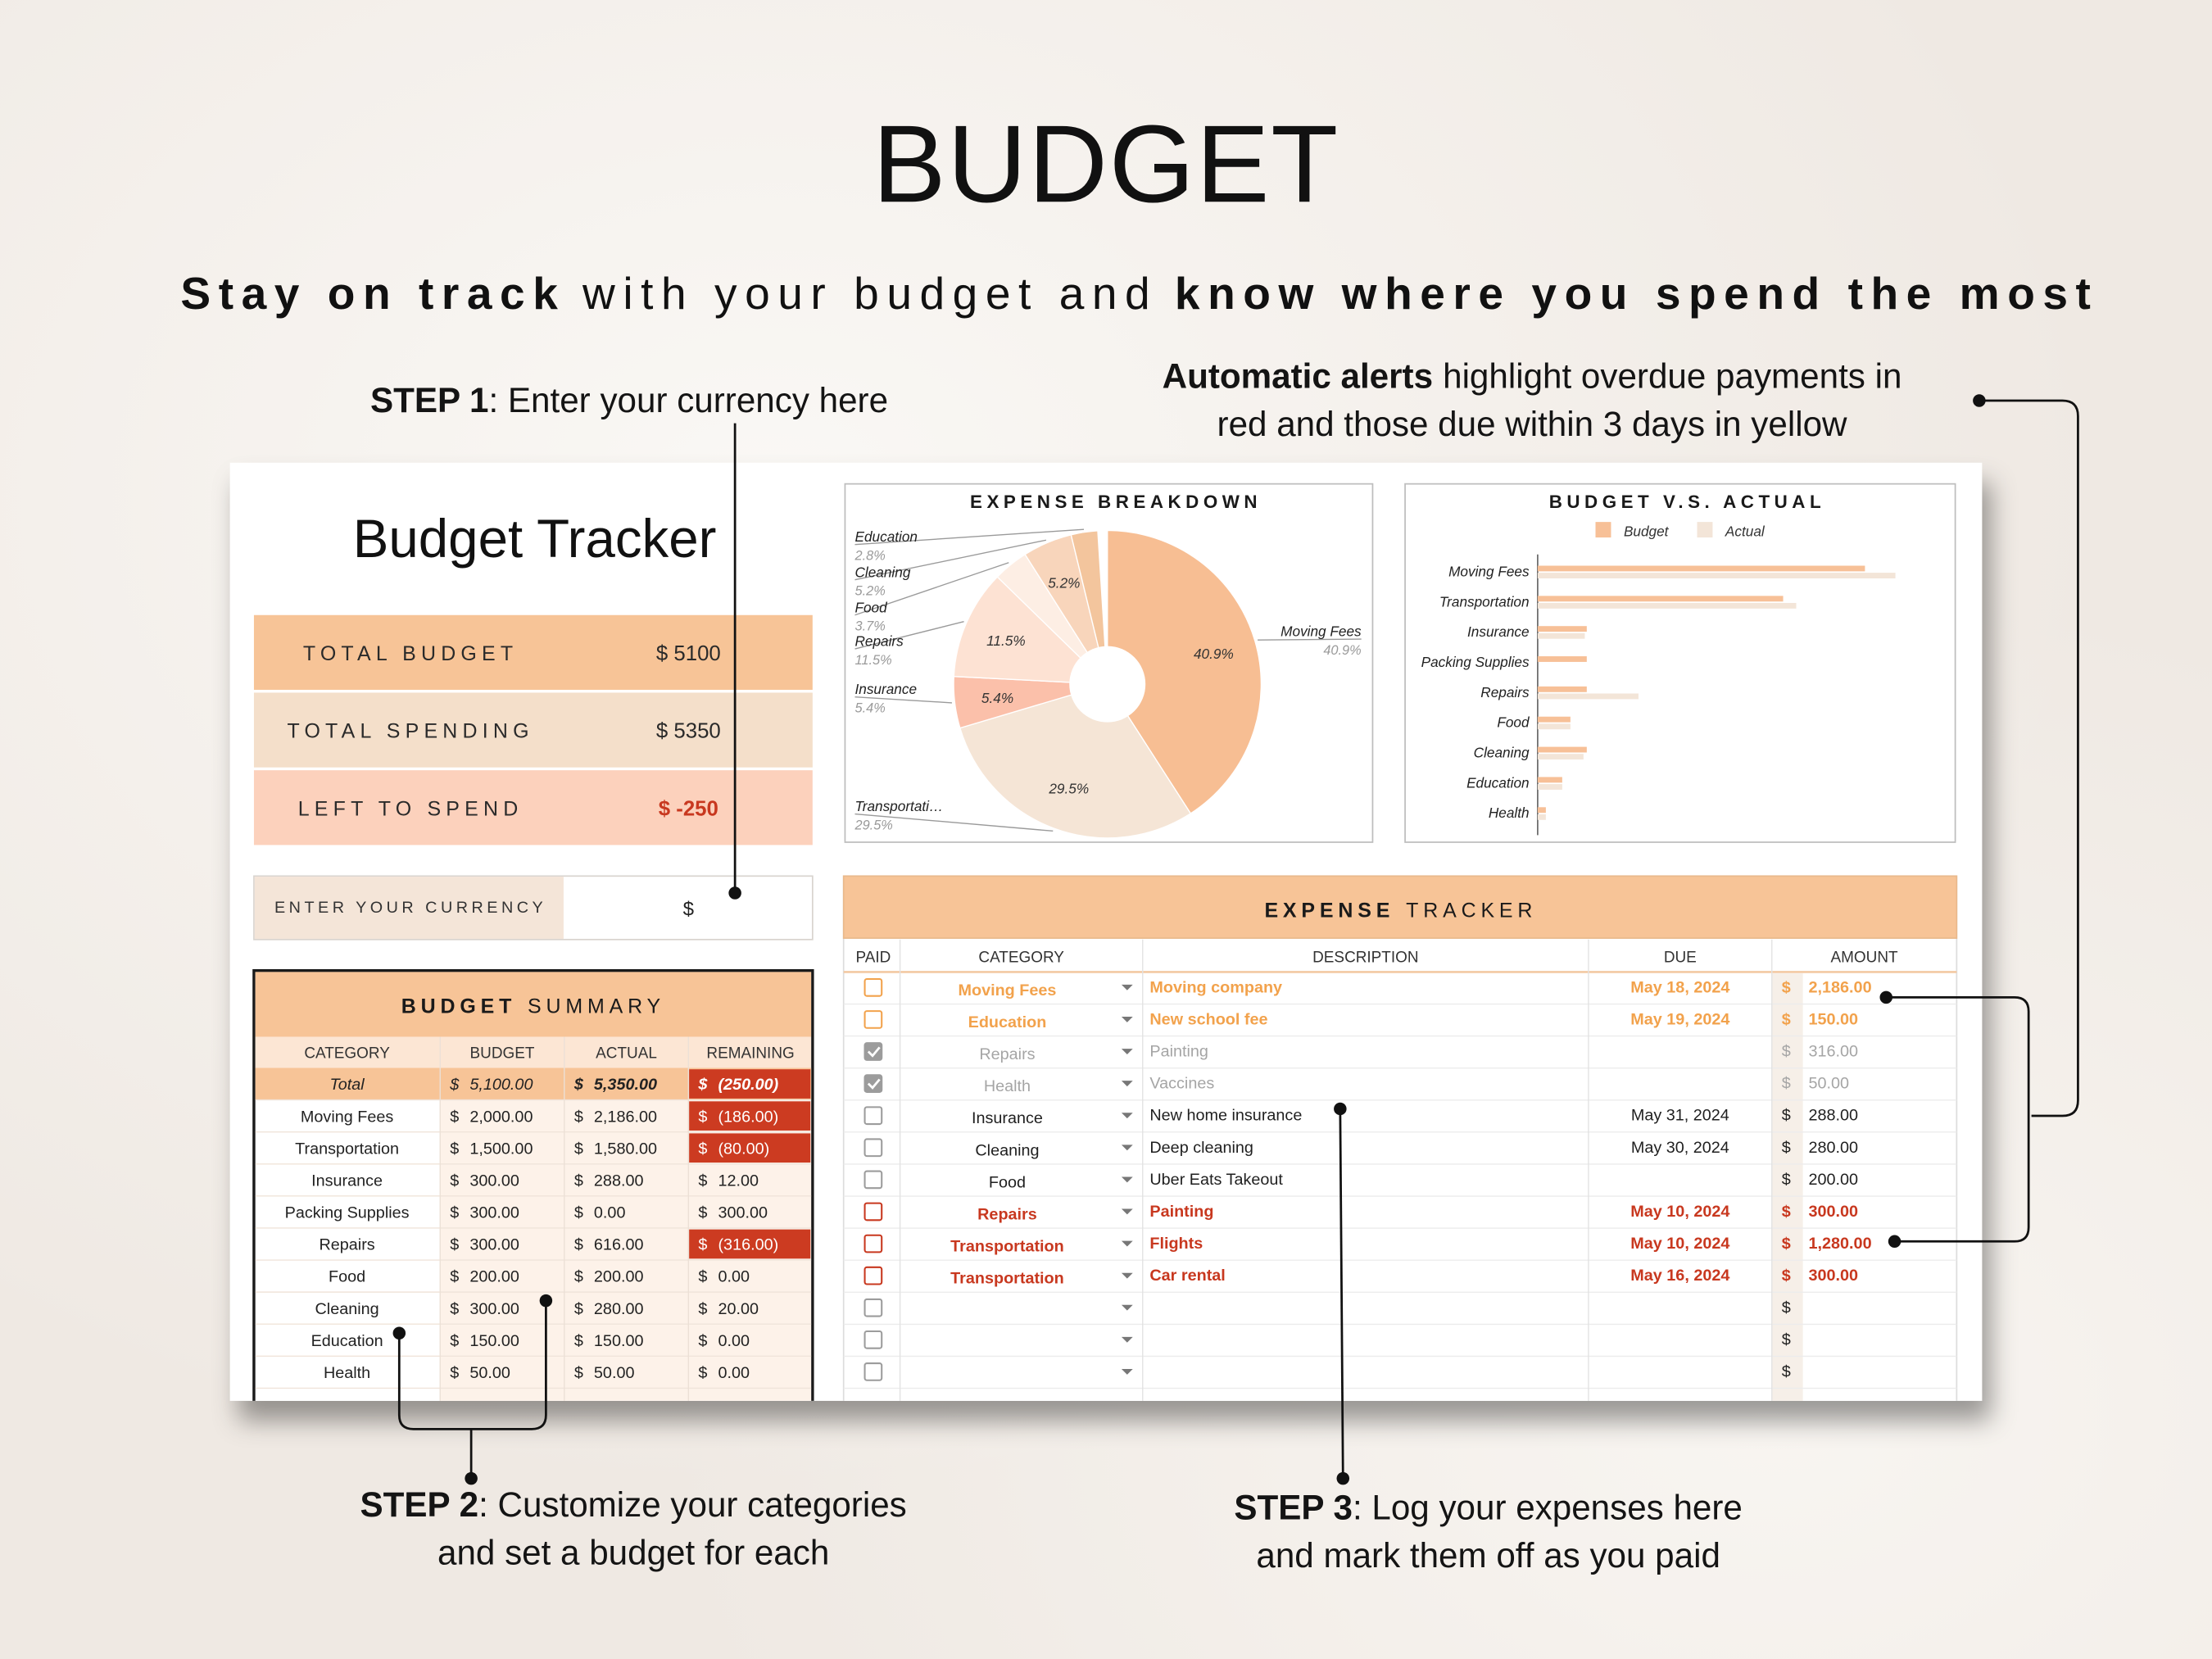 This screenshot has width=2212, height=1659. What do you see at coordinates (633, 1504) in the screenshot?
I see `callout-text: STEP 2: Customize your categories` at bounding box center [633, 1504].